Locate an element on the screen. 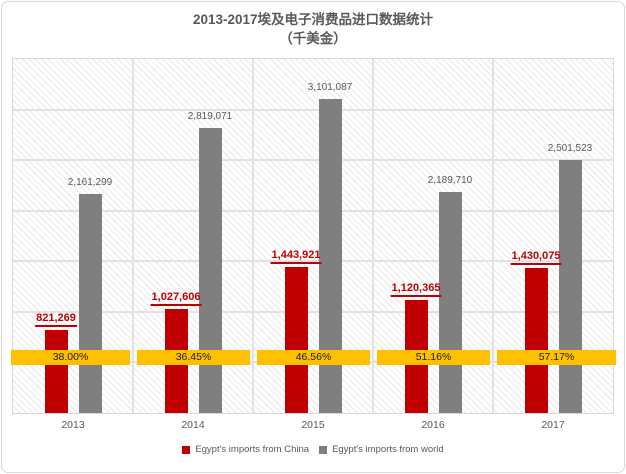  bar-label-china-2016: 1,120,365 is located at coordinates (416, 289).